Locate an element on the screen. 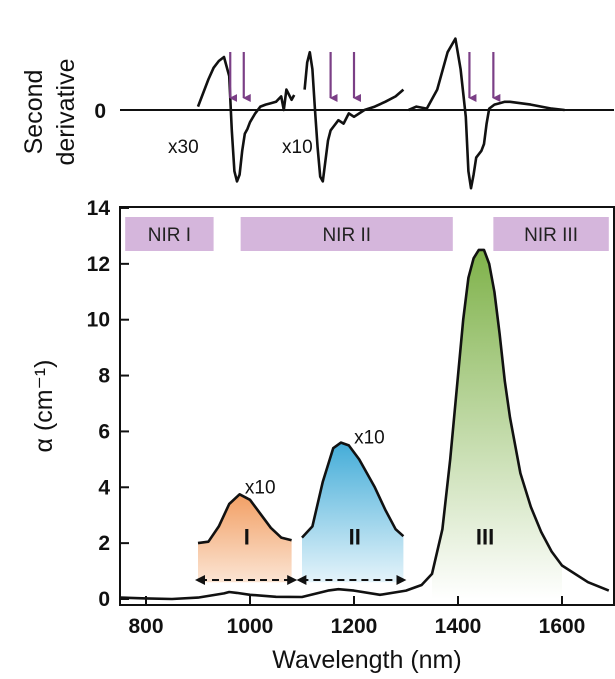  x-axis-title: Wavelength (nm) is located at coordinates (366, 660).